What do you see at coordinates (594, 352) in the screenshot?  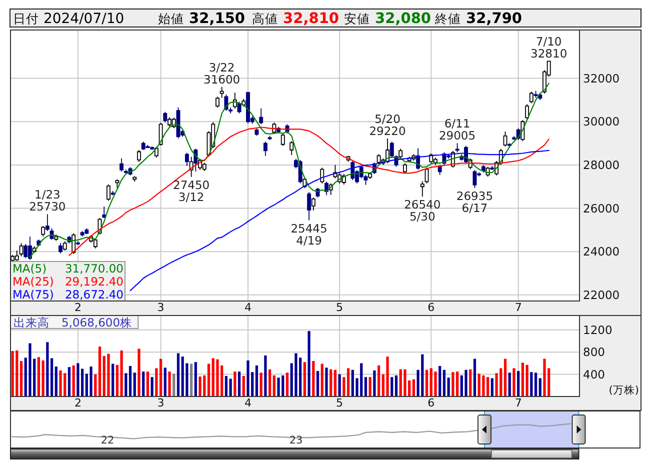 I see `y-tick-label: 800` at bounding box center [594, 352].